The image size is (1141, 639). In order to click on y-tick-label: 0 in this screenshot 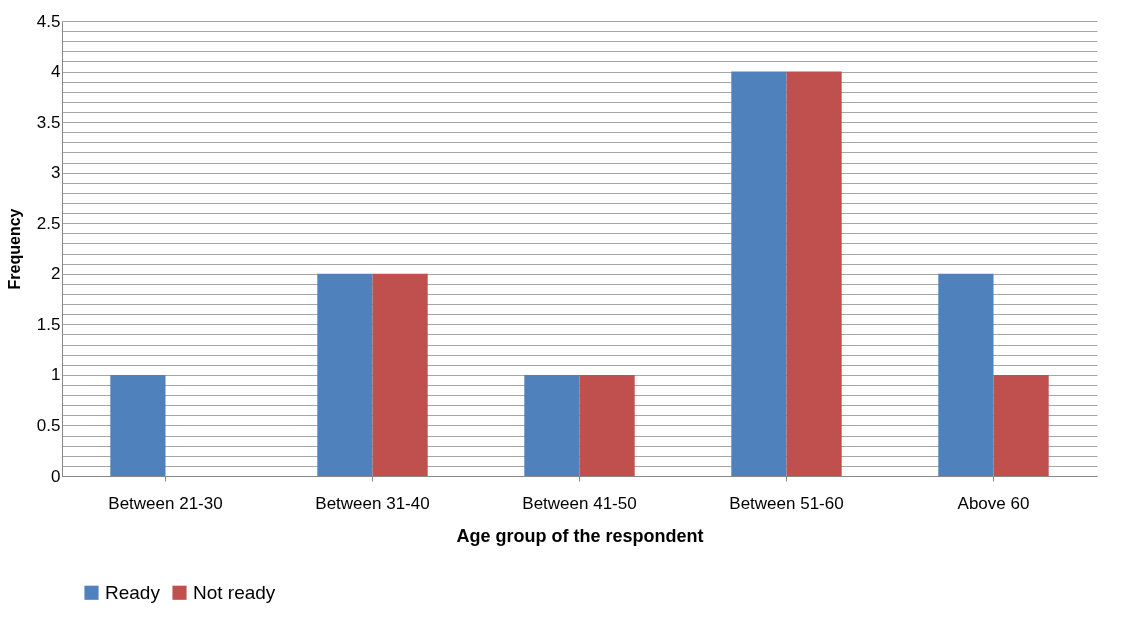, I will do `click(56, 476)`.